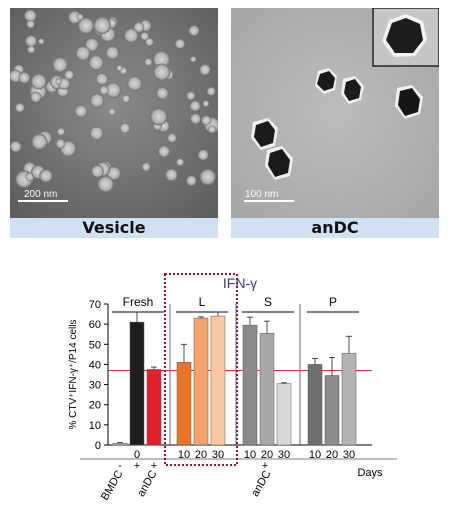 This screenshot has height=528, width=450. Describe the element at coordinates (40, 194) in the screenshot. I see `vesicle-scale-label: 200 nm` at that location.